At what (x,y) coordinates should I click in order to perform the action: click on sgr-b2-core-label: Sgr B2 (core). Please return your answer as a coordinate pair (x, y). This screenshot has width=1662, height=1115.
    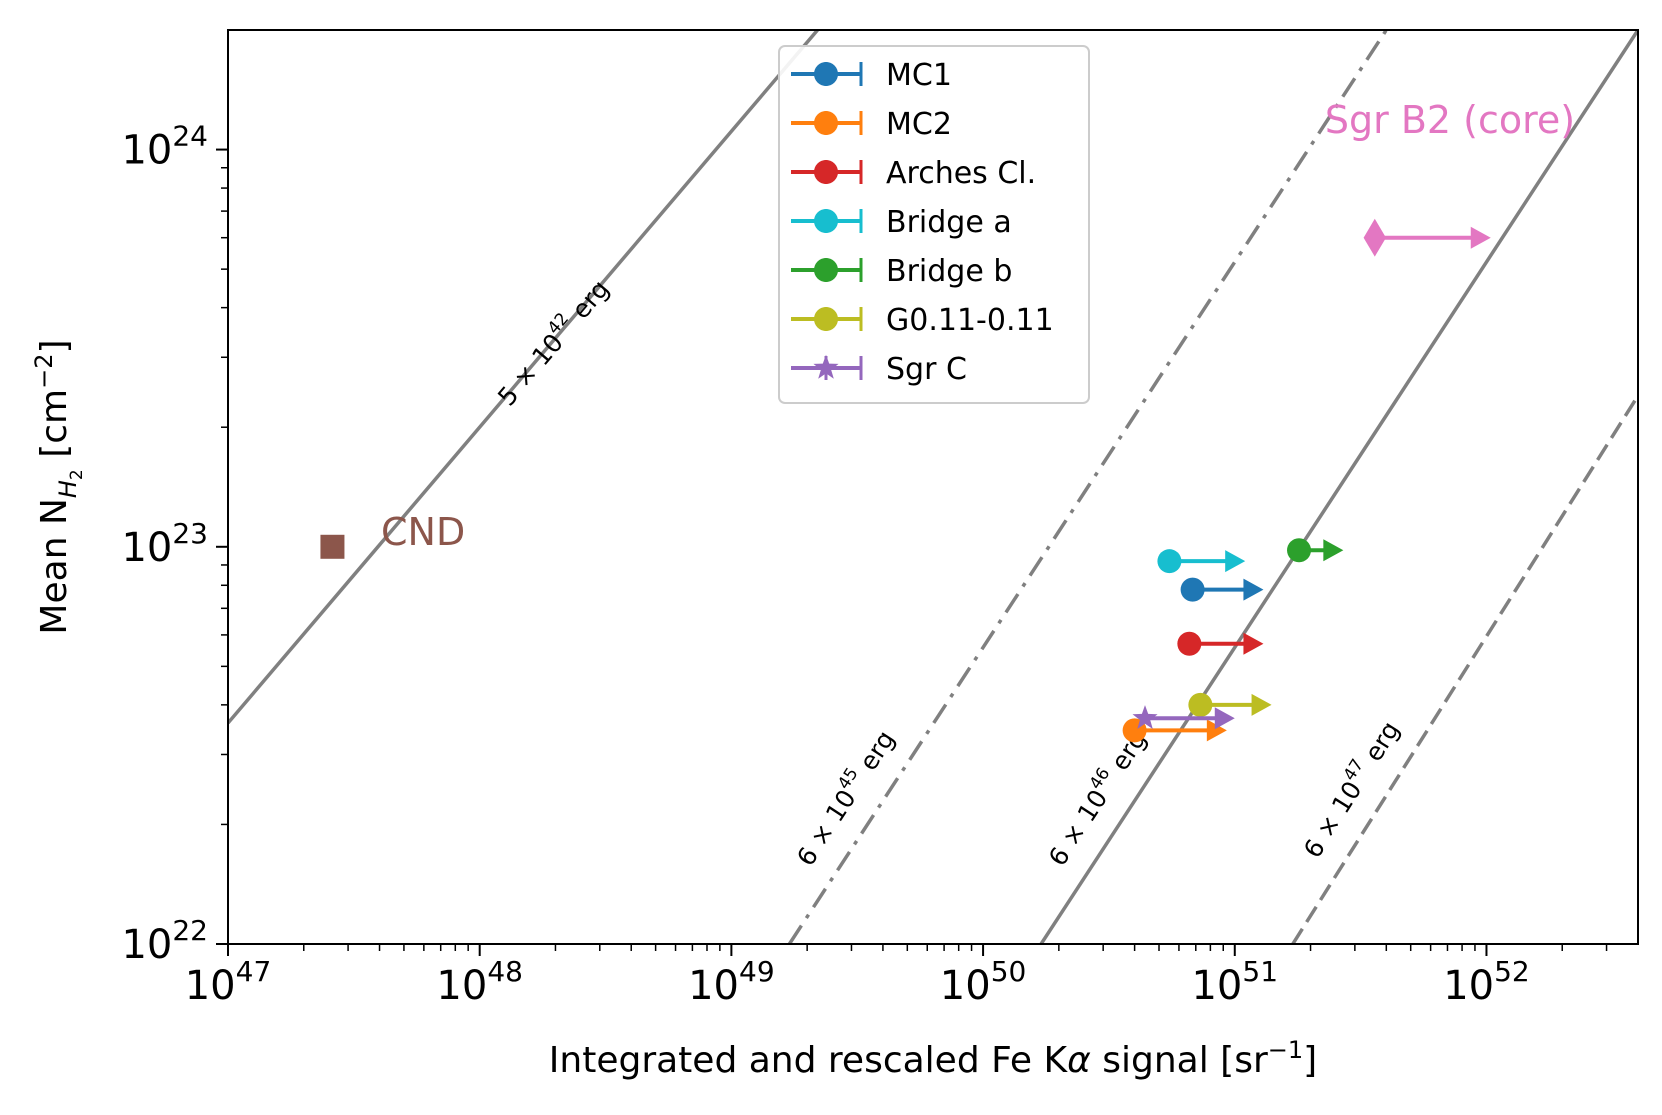
    Looking at the image, I should click on (1450, 120).